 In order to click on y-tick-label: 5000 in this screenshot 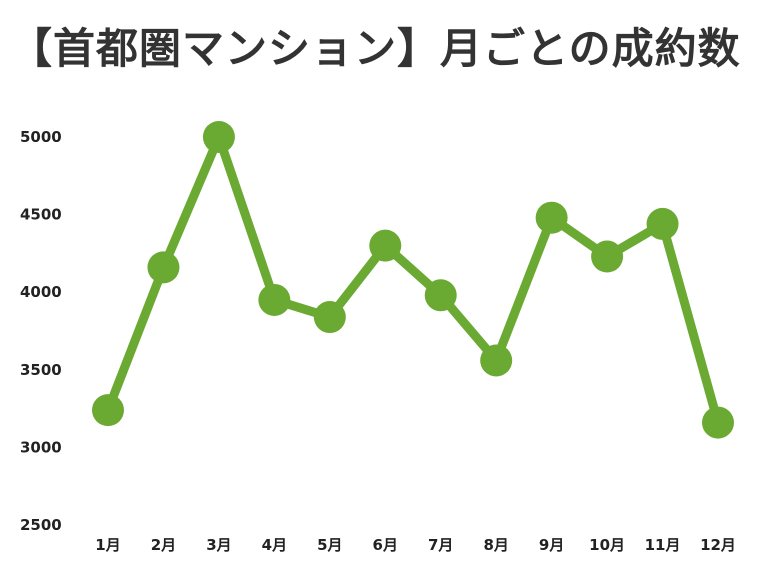, I will do `click(41, 137)`.